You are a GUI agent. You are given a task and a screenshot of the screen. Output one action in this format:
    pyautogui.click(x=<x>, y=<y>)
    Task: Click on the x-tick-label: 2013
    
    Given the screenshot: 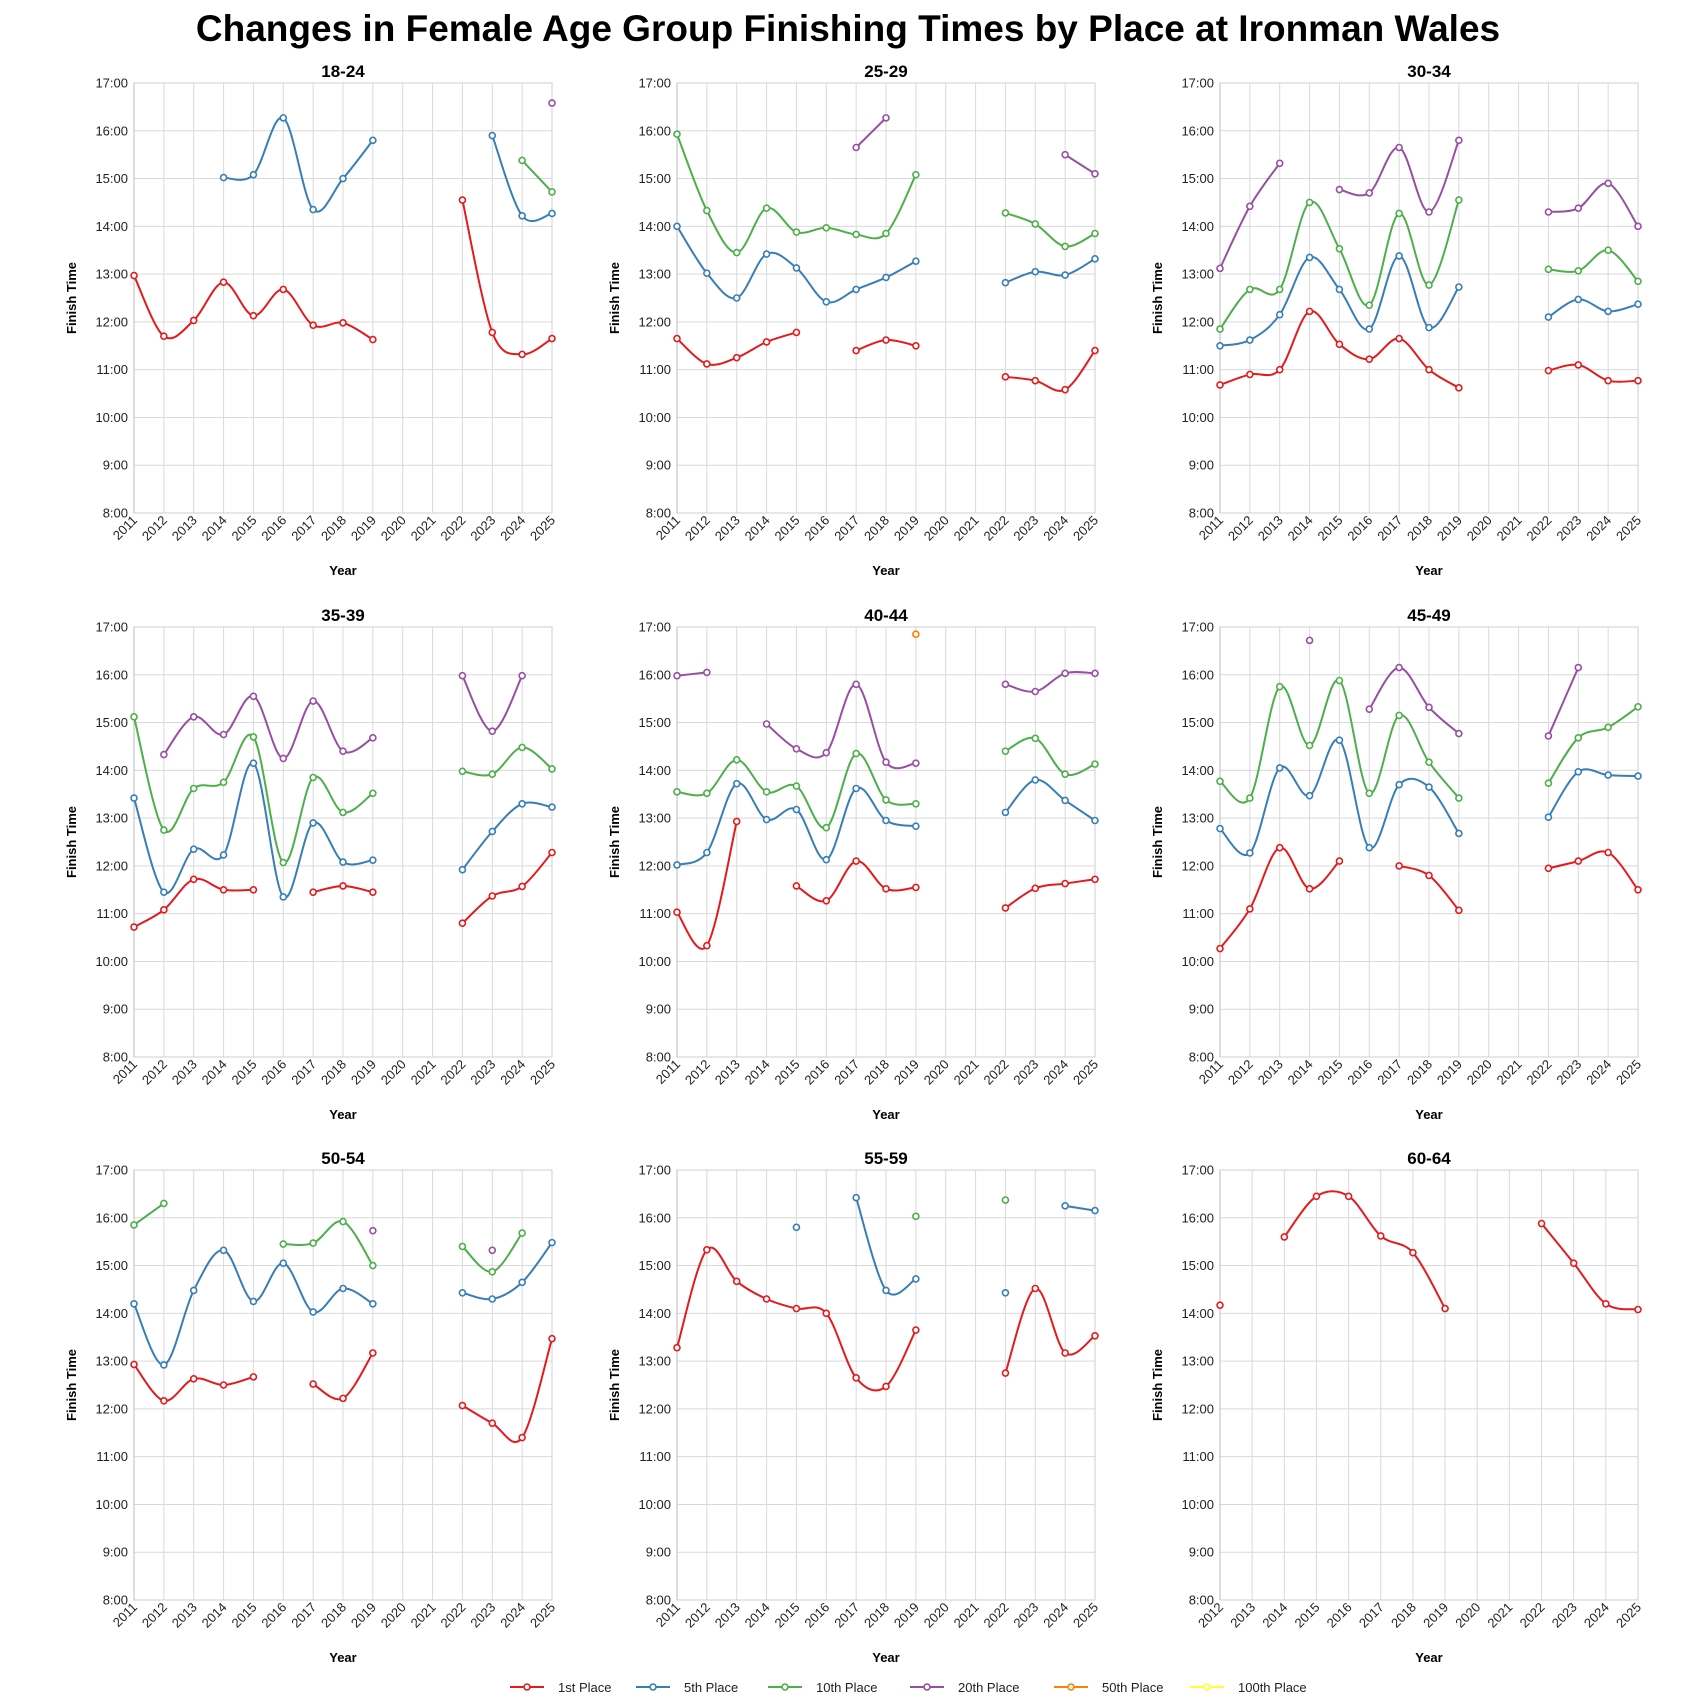 What is the action you would take?
    pyautogui.click(x=184, y=1072)
    